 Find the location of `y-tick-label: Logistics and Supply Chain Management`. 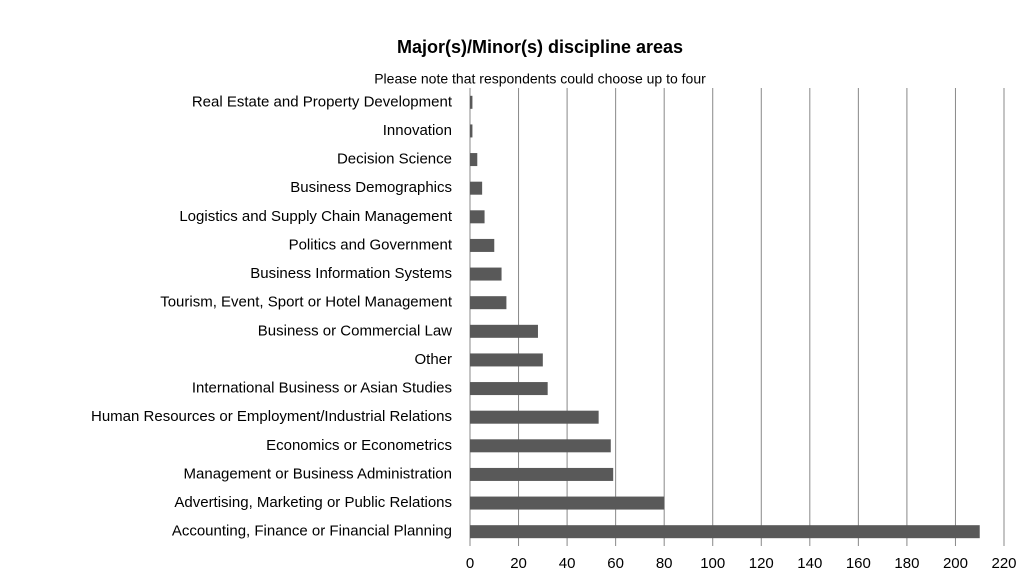

y-tick-label: Logistics and Supply Chain Management is located at coordinates (315, 216).